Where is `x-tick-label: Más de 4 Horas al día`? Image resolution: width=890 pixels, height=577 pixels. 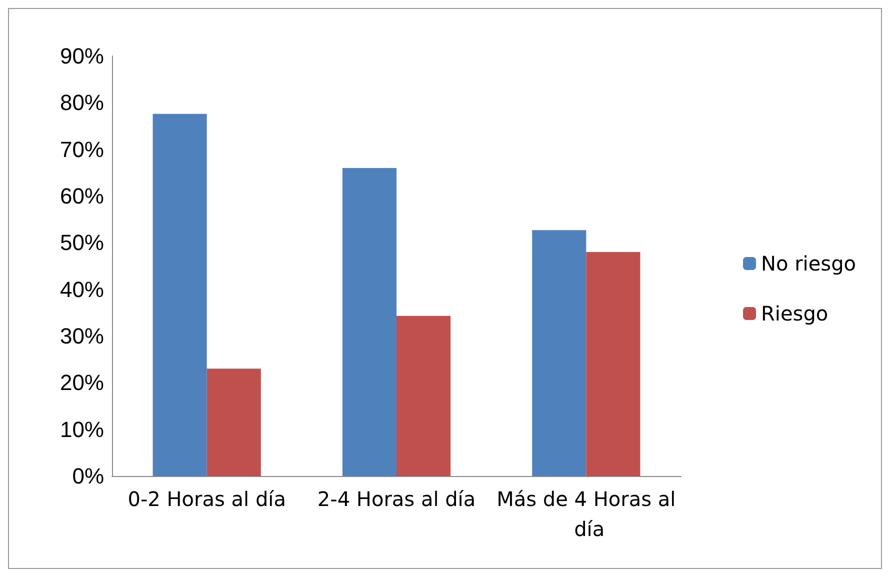 x-tick-label: Más de 4 Horas al día is located at coordinates (586, 514).